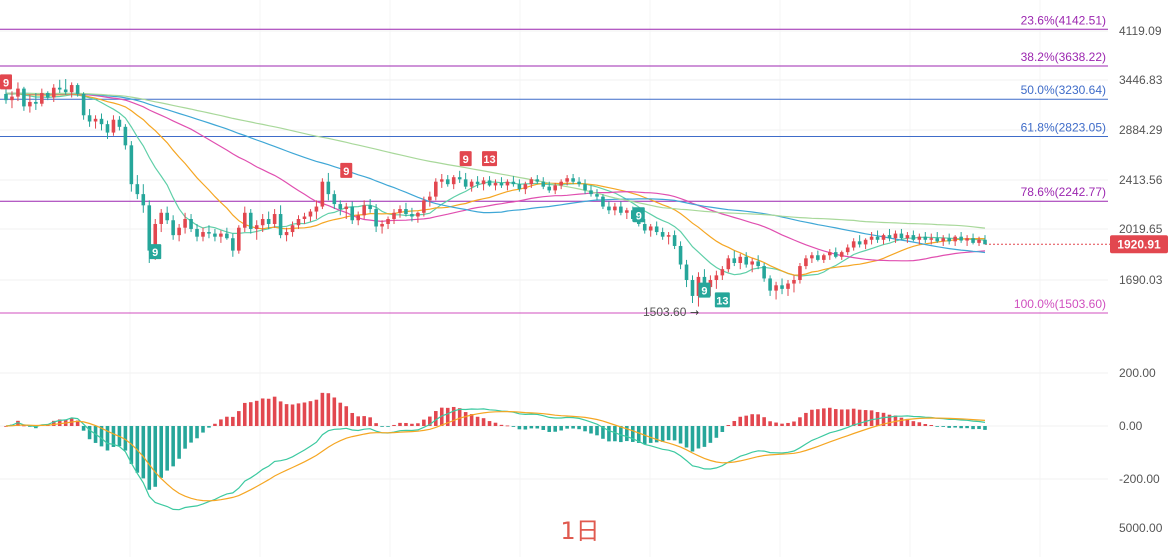  I want to click on price-tick-label: 1690.03, so click(1141, 280).